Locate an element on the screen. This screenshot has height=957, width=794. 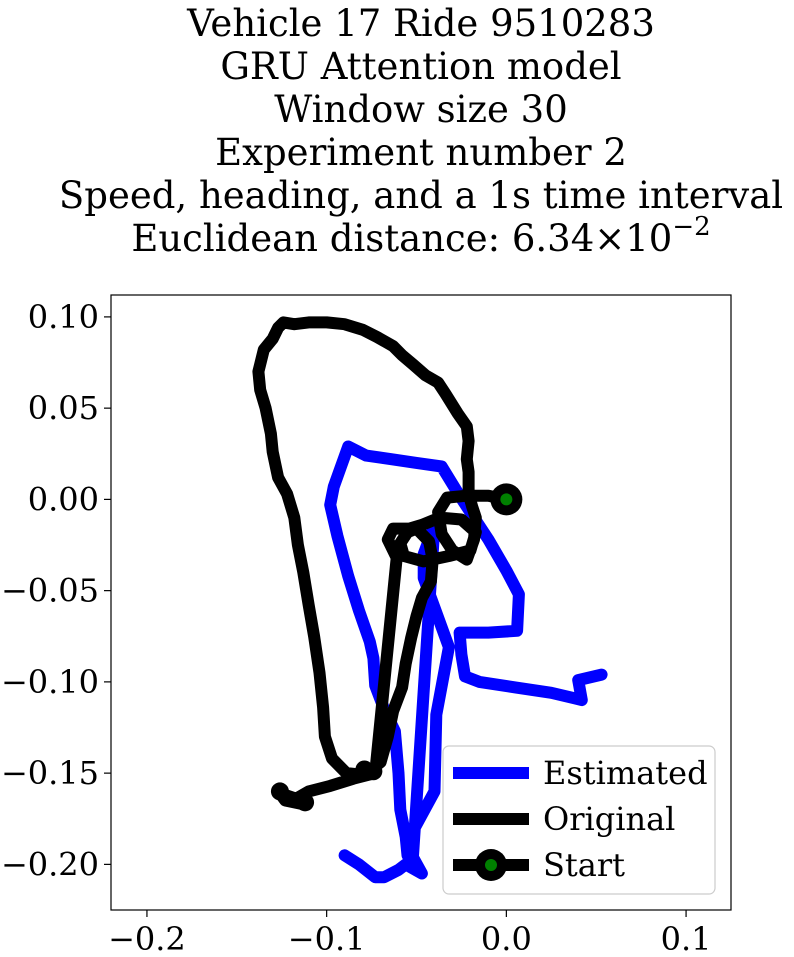
legend-label-original: Original is located at coordinates (609, 819).